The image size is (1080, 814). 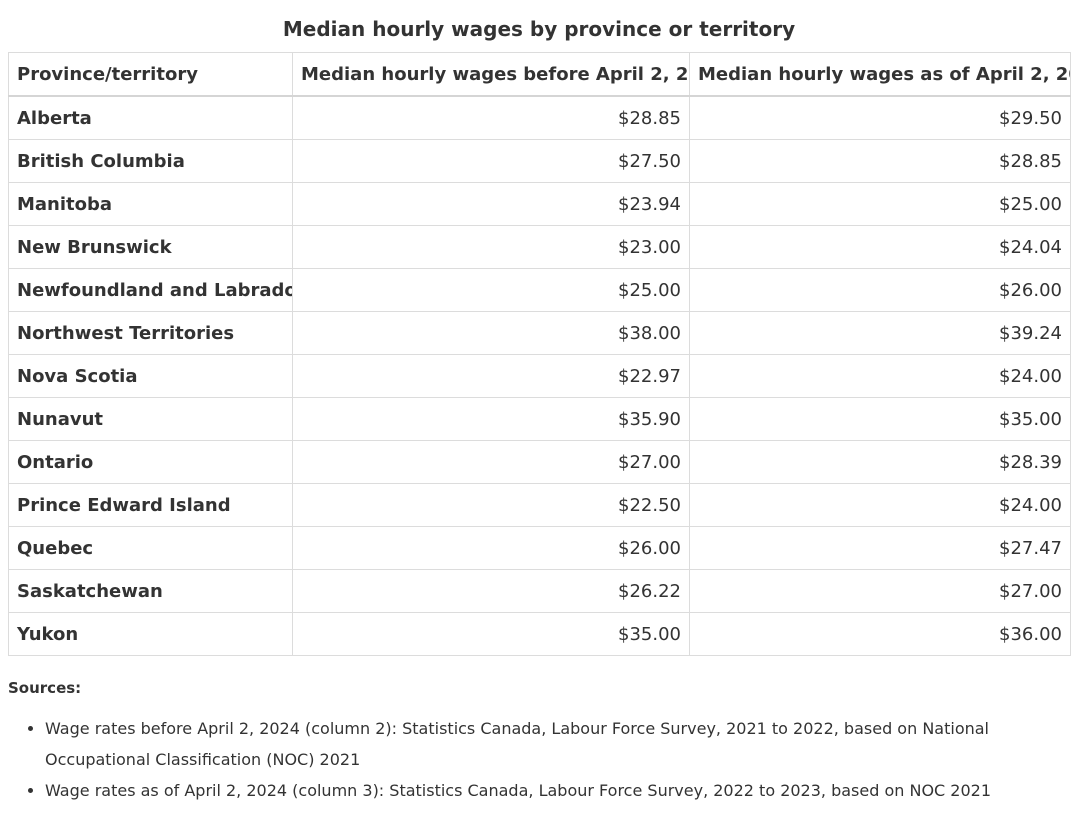 What do you see at coordinates (150, 462) in the screenshot?
I see `province-cell: Ontario` at bounding box center [150, 462].